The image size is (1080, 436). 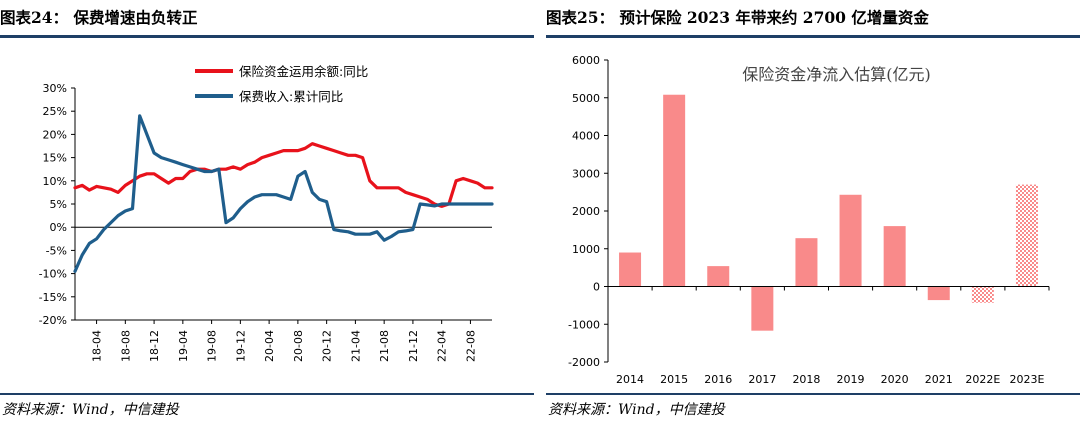 I want to click on x-tick-label: 19-04, so click(x=183, y=346).